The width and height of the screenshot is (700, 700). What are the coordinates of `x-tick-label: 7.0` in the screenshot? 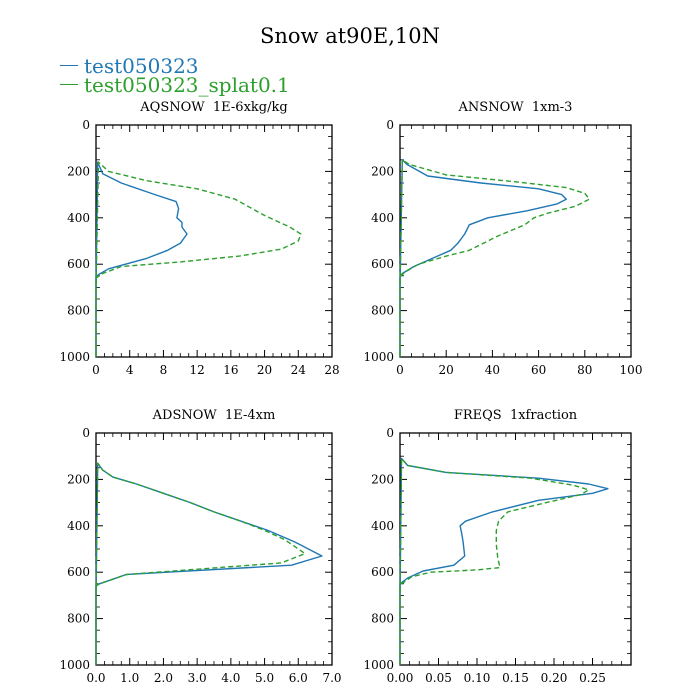 It's located at (331, 678).